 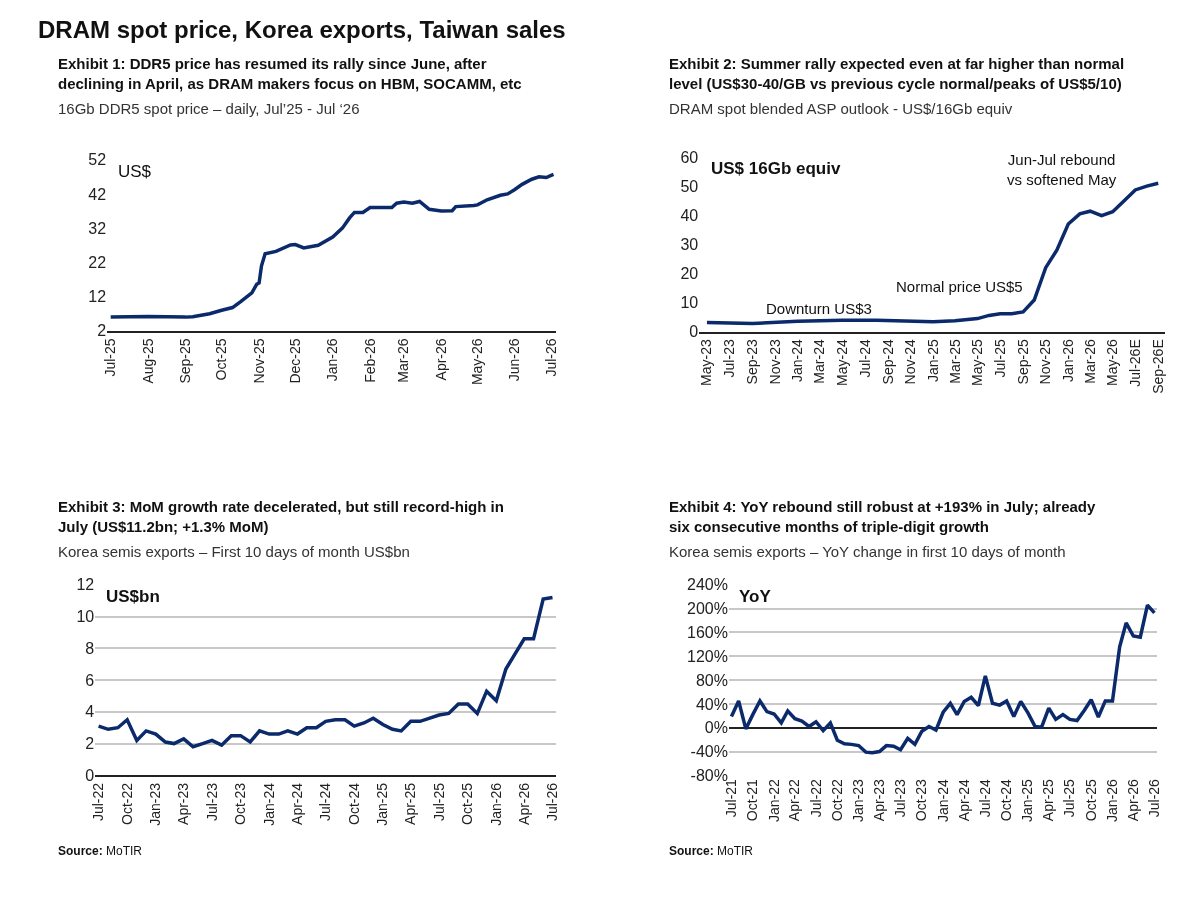 I want to click on y-axis-title: US$ 16Gb equiv, so click(x=776, y=168).